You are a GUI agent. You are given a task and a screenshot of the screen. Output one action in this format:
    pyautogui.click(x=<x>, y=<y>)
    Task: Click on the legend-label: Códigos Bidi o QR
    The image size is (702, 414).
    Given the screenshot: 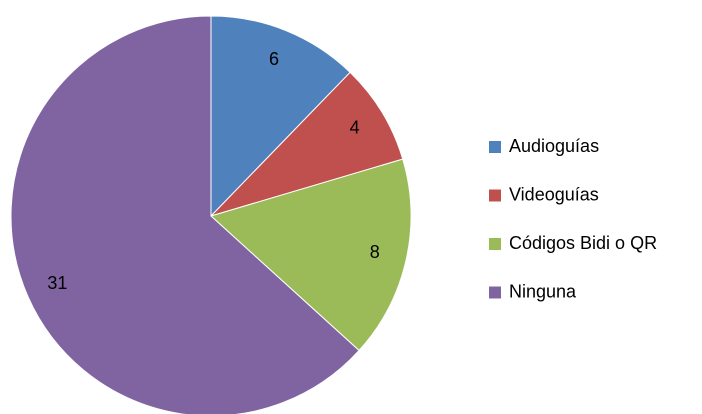 What is the action you would take?
    pyautogui.click(x=583, y=243)
    